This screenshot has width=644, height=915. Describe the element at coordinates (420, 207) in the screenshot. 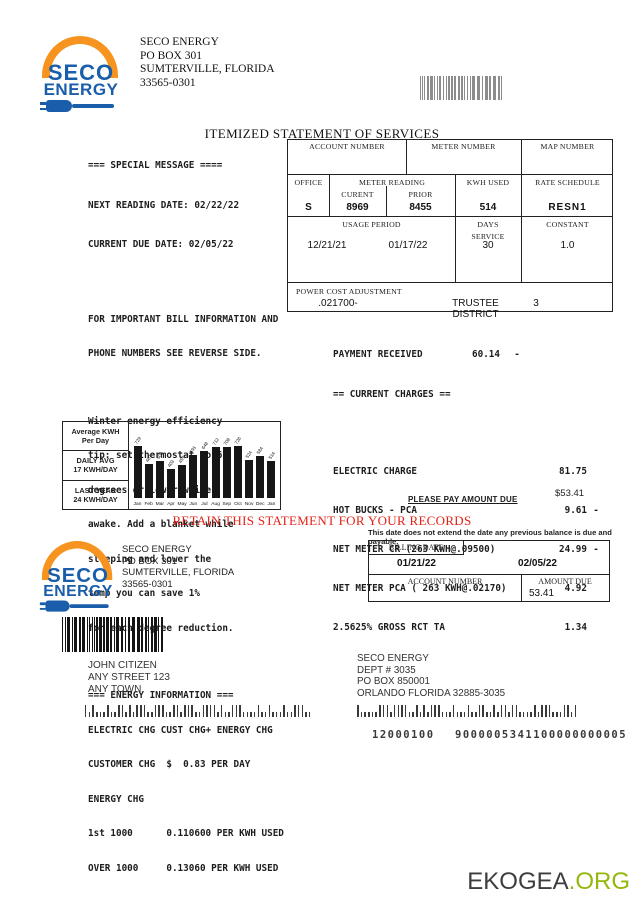

I see `prior-reading-value: 8455` at that location.